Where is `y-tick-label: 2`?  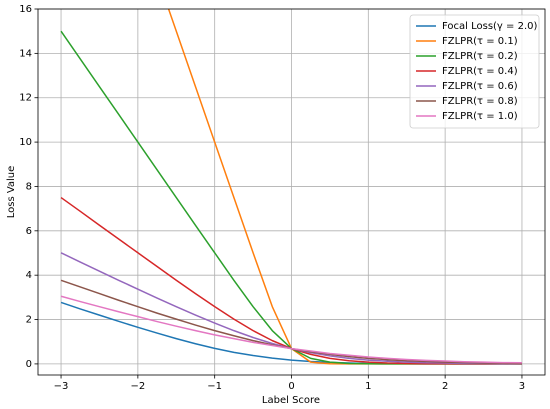 y-tick-label: 2 is located at coordinates (29, 320).